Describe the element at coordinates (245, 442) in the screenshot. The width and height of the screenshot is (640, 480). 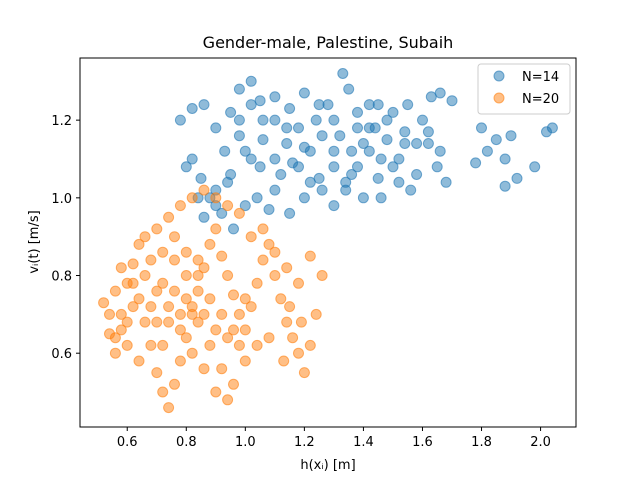
I see `x-tick-label-2: 1.0` at that location.